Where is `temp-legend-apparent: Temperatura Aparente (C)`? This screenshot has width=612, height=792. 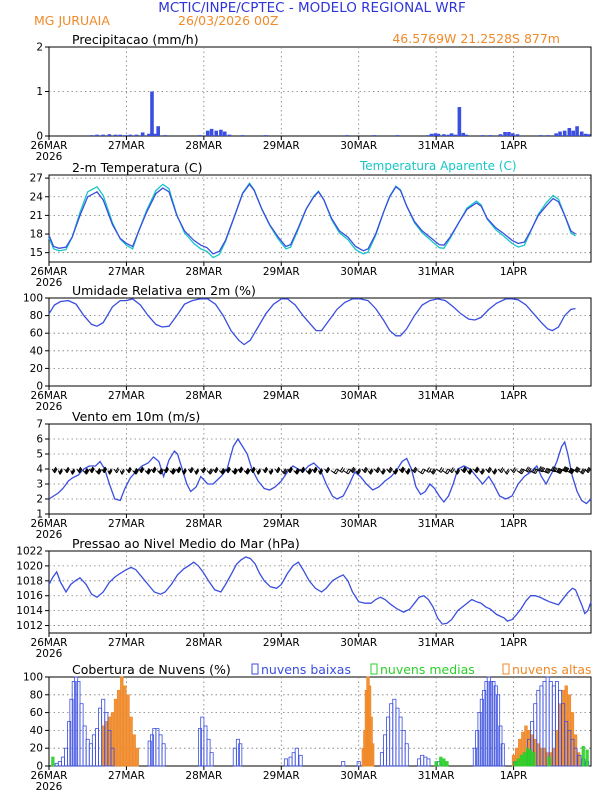
temp-legend-apparent: Temperatura Aparente (C) is located at coordinates (438, 166).